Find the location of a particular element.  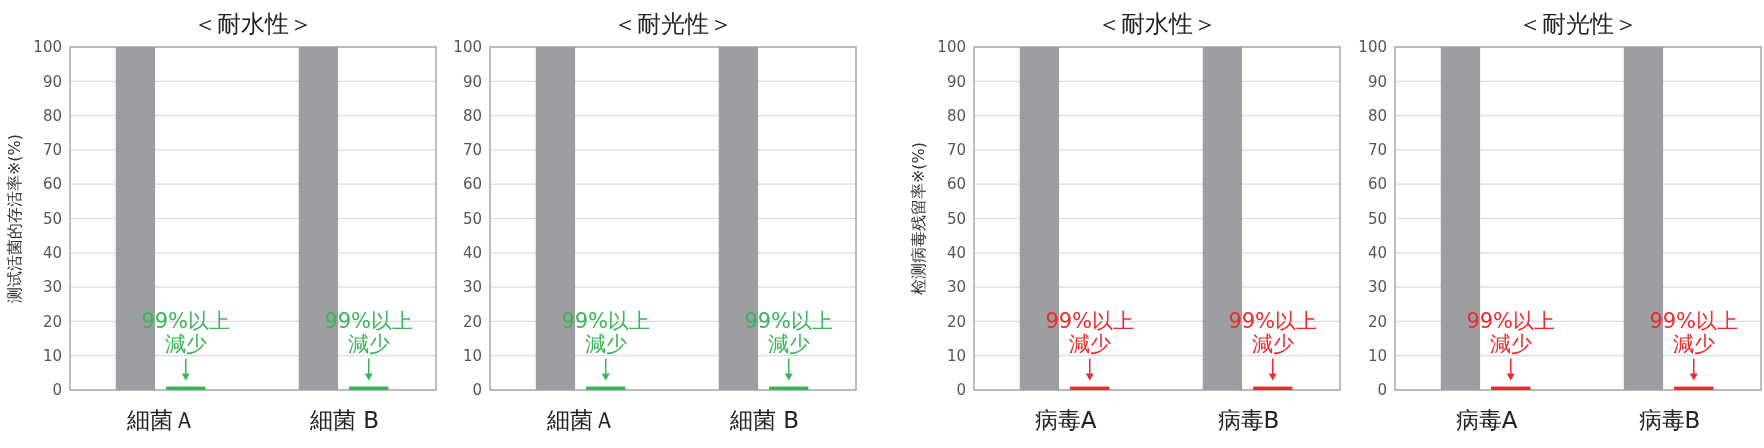

y-axis-title: 检测病毒残留率※(%) is located at coordinates (918, 218).